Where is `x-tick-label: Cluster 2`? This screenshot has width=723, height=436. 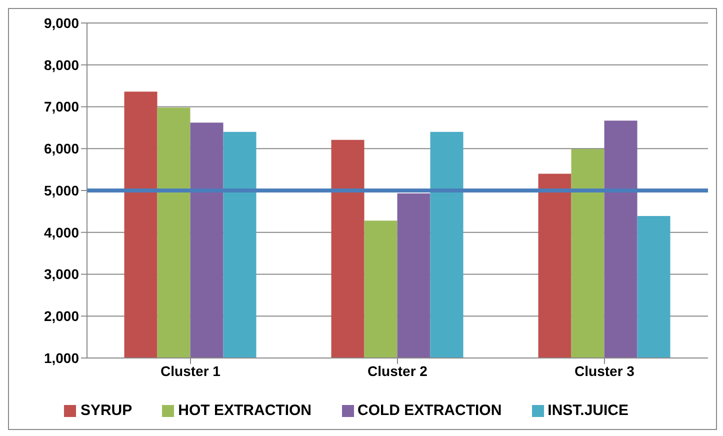 x-tick-label: Cluster 2 is located at coordinates (398, 370).